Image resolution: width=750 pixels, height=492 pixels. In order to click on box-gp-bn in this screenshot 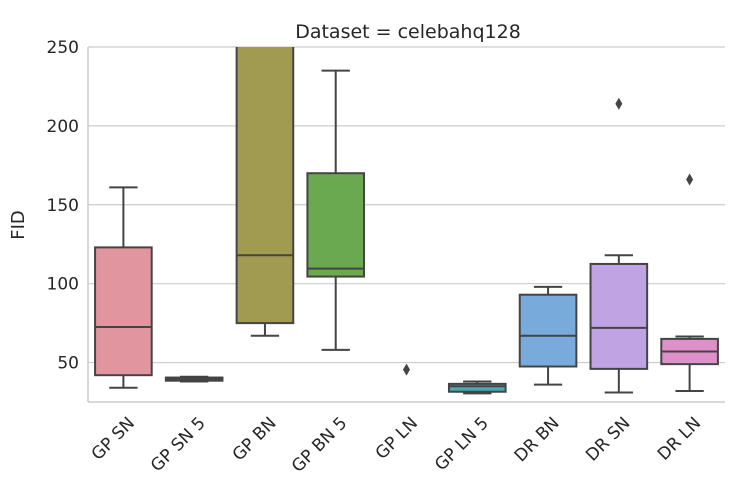, I will do `click(265, 192)`.